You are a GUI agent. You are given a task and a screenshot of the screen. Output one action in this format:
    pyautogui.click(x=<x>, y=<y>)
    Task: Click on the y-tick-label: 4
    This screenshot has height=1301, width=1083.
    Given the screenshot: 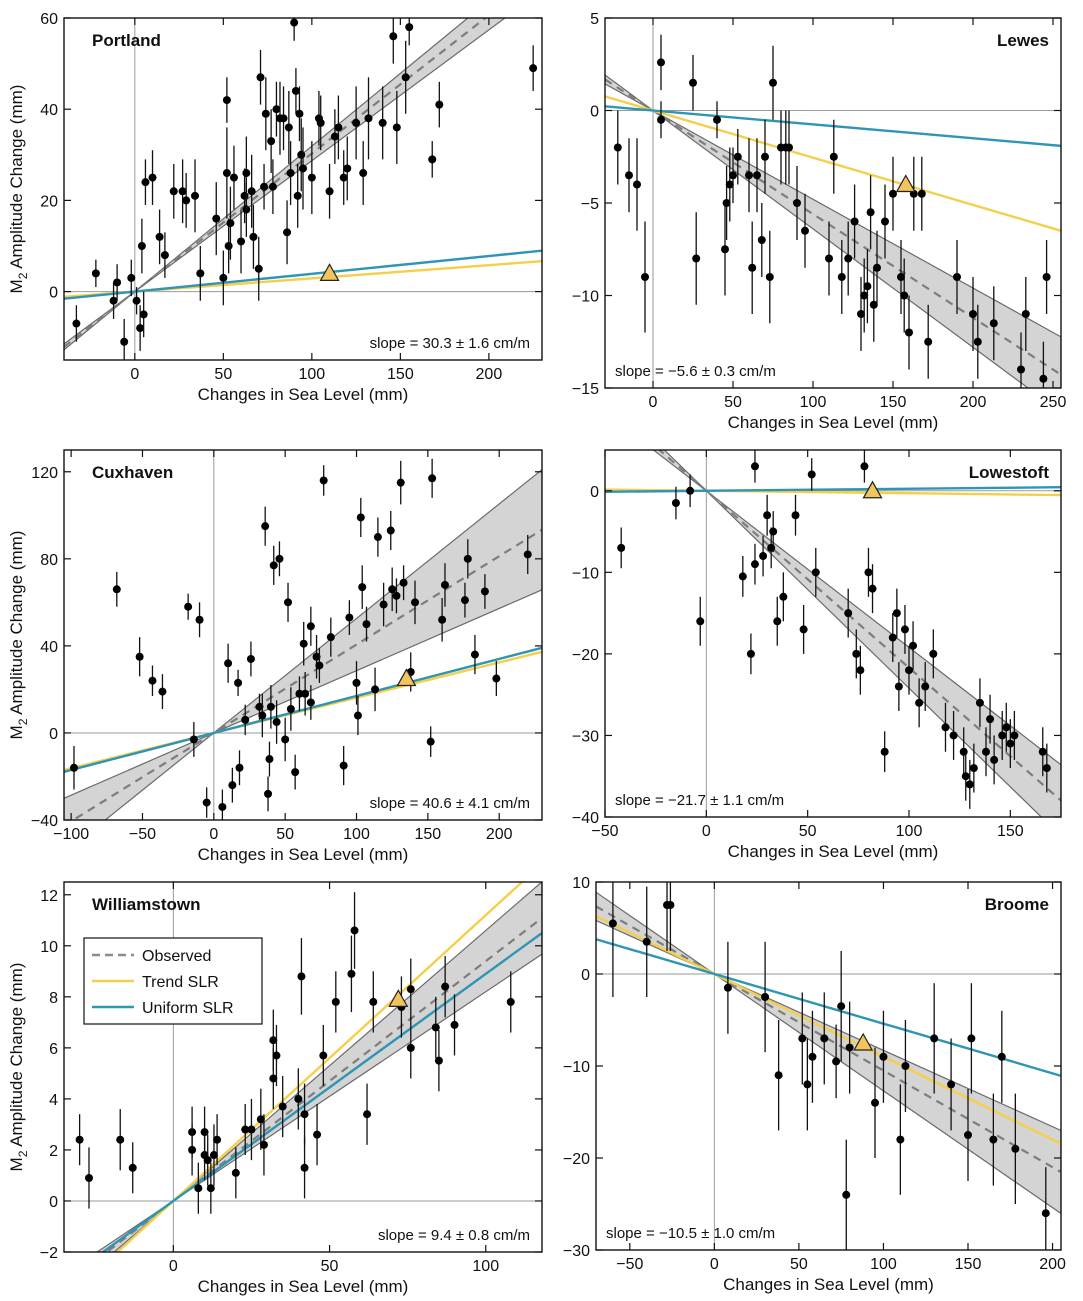 What is the action you would take?
    pyautogui.click(x=53, y=1100)
    